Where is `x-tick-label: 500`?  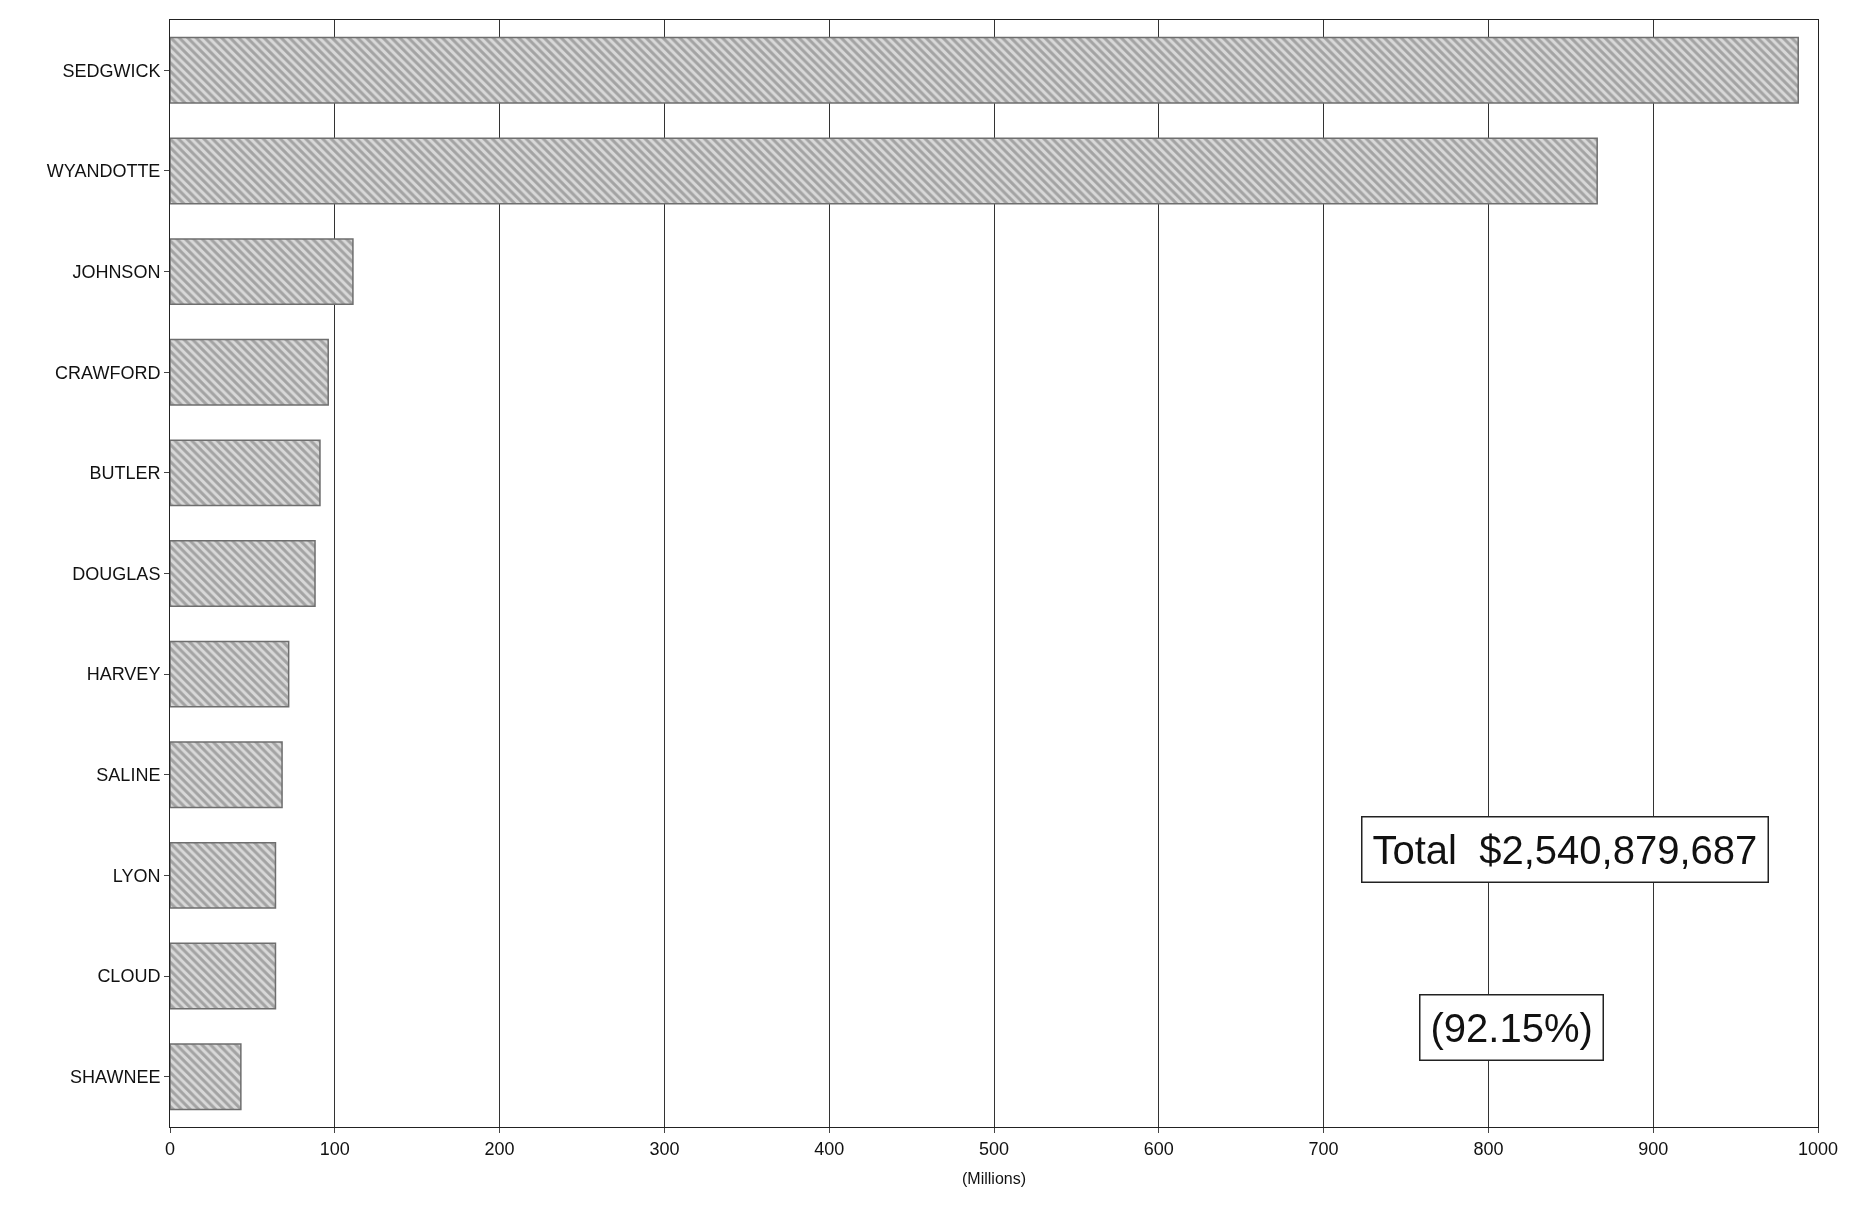
x-tick-label: 500 is located at coordinates (994, 1148).